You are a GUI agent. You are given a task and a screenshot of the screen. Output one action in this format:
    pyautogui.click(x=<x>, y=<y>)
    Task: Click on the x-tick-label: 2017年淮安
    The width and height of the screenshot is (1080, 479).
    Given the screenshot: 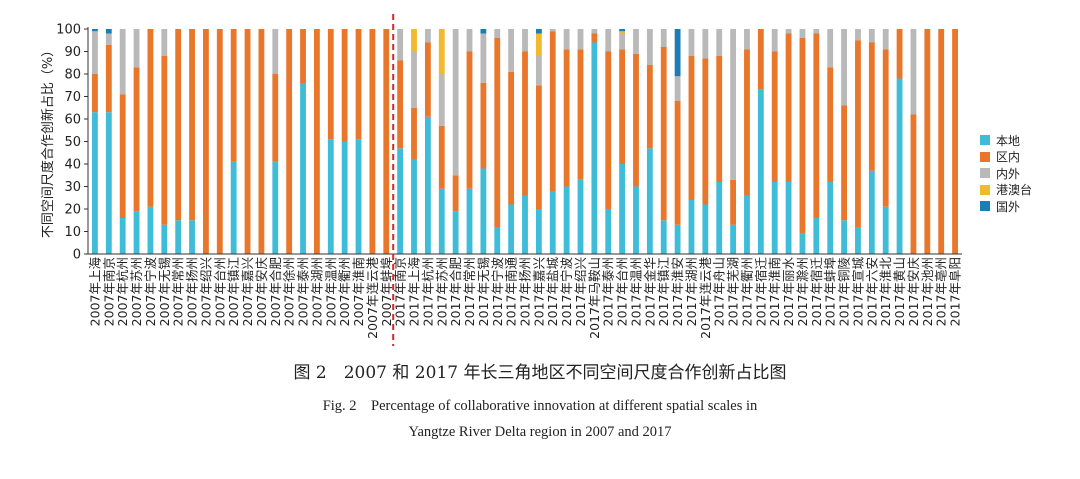 What is the action you would take?
    pyautogui.click(x=677, y=291)
    